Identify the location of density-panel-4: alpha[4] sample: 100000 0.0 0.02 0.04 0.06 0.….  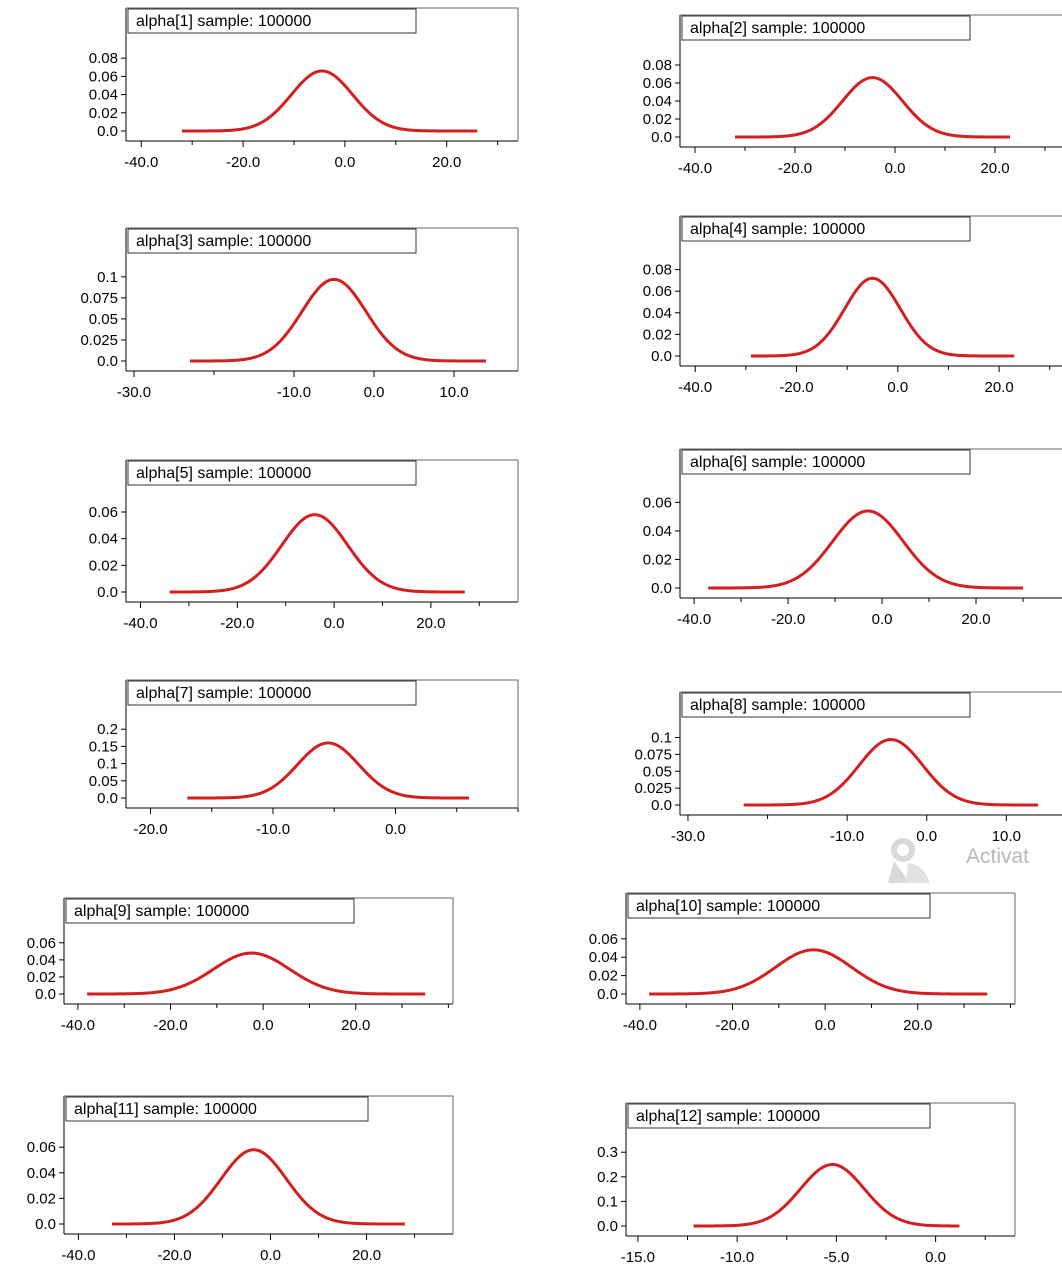
(852, 305).